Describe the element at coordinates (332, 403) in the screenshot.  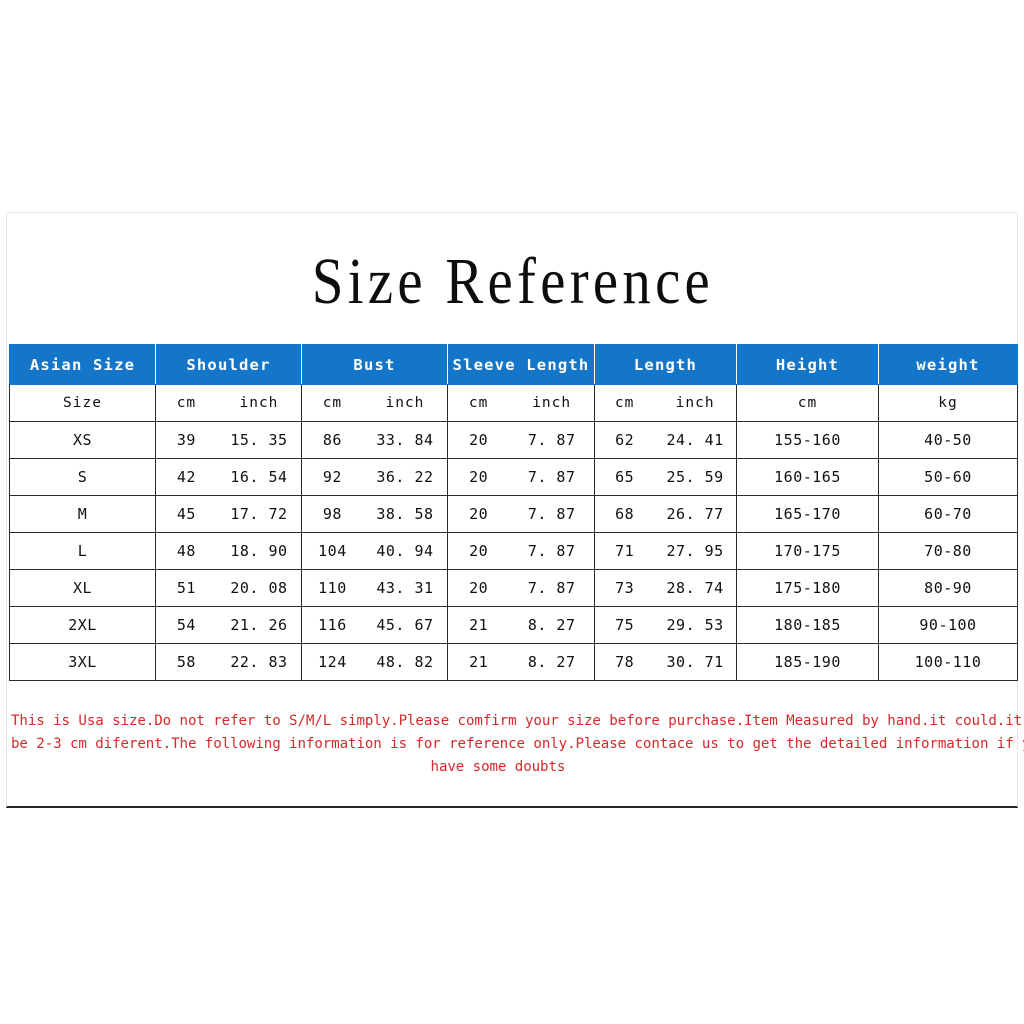
I see `unit-bust-cm: cm` at that location.